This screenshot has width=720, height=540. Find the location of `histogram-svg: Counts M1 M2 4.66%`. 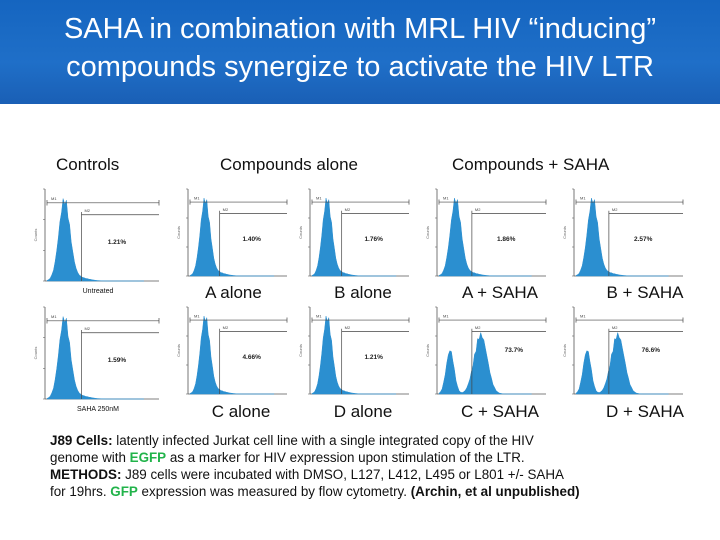

histogram-svg: Counts M1 M2 4.66% is located at coordinates (232, 350).